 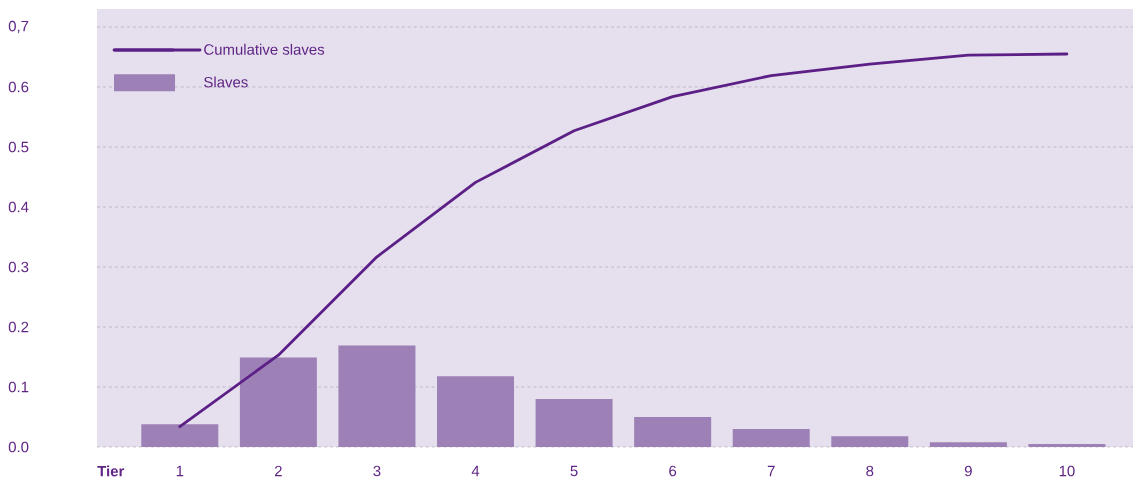 I want to click on x-tick-label: 3, so click(x=377, y=471).